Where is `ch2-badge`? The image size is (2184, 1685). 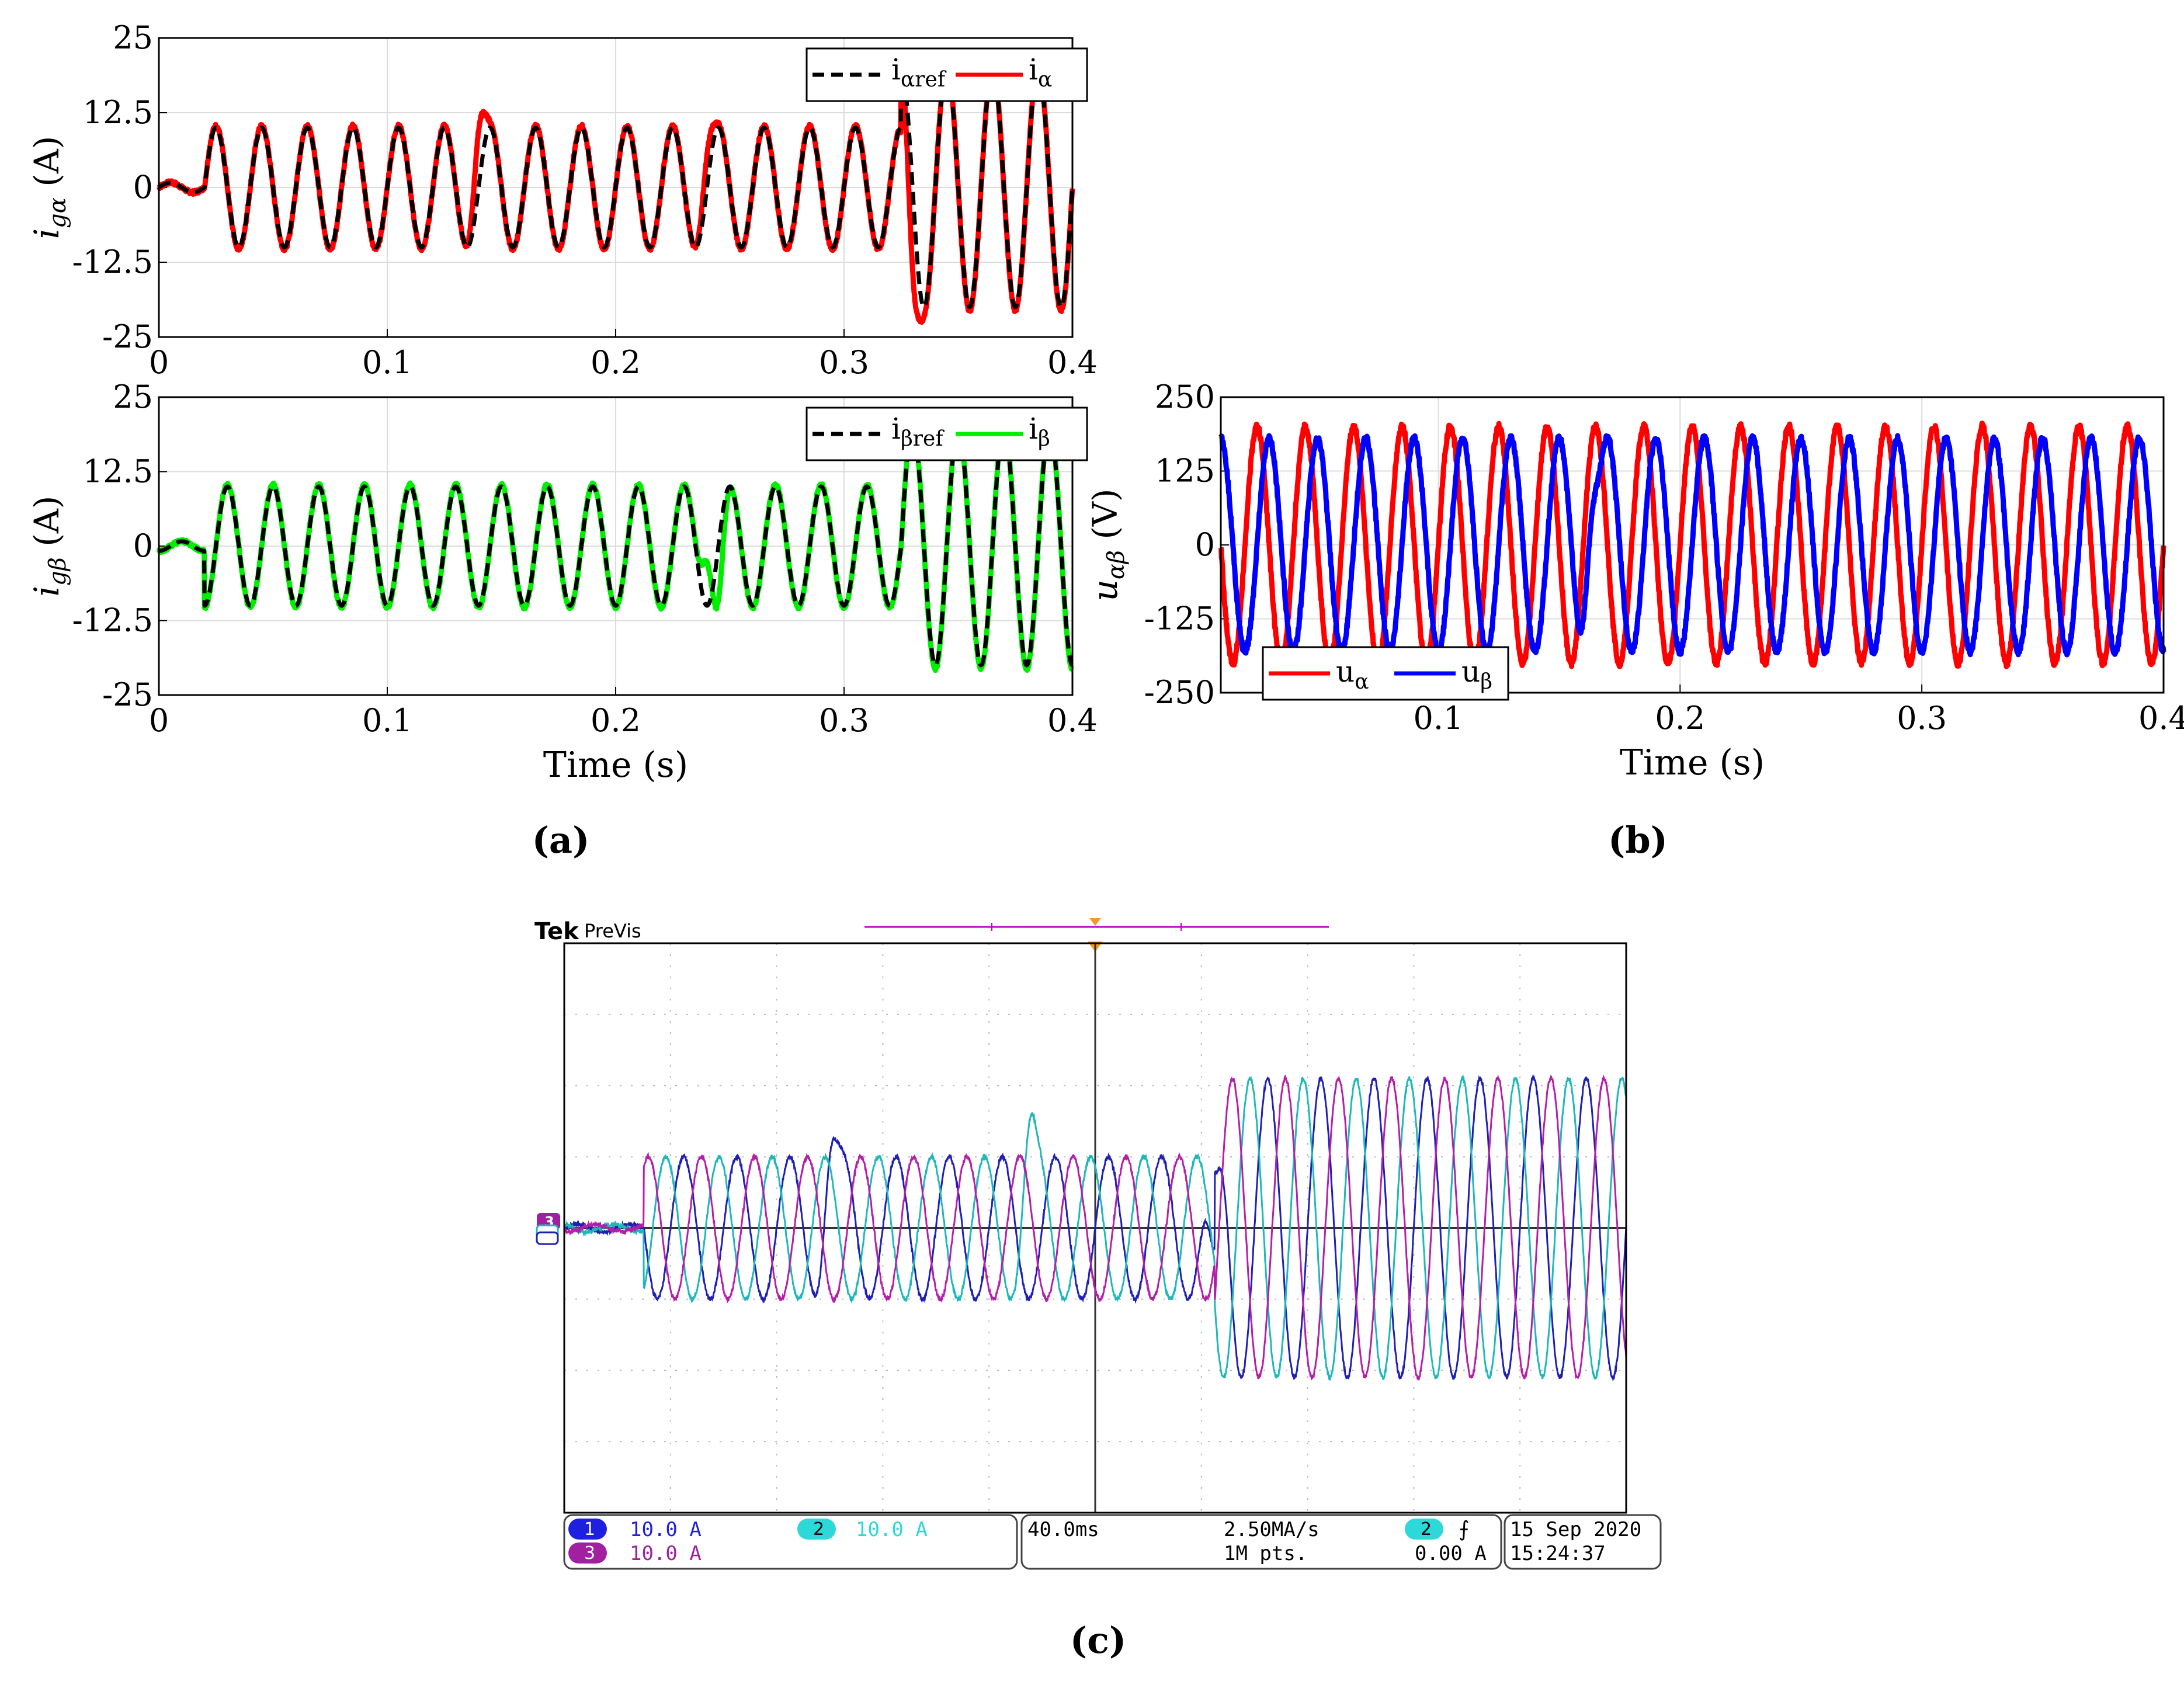
ch2-badge is located at coordinates (816, 1529).